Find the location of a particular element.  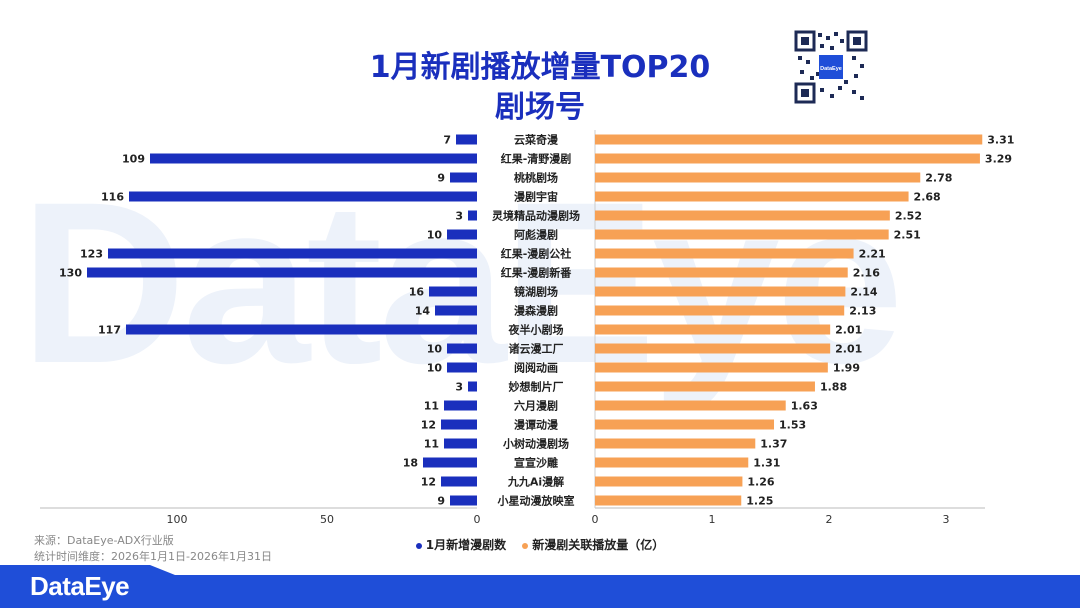

right-value-label: 1.53 is located at coordinates (792, 425).